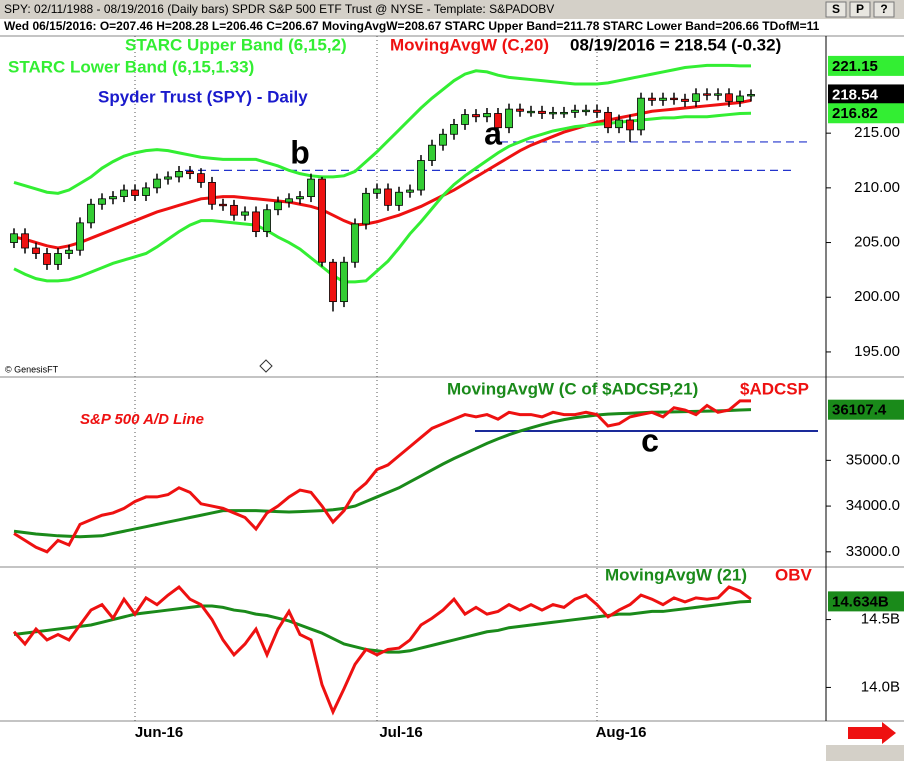 The height and width of the screenshot is (761, 904). Describe the element at coordinates (650, 440) in the screenshot. I see `annotation: c` at that location.